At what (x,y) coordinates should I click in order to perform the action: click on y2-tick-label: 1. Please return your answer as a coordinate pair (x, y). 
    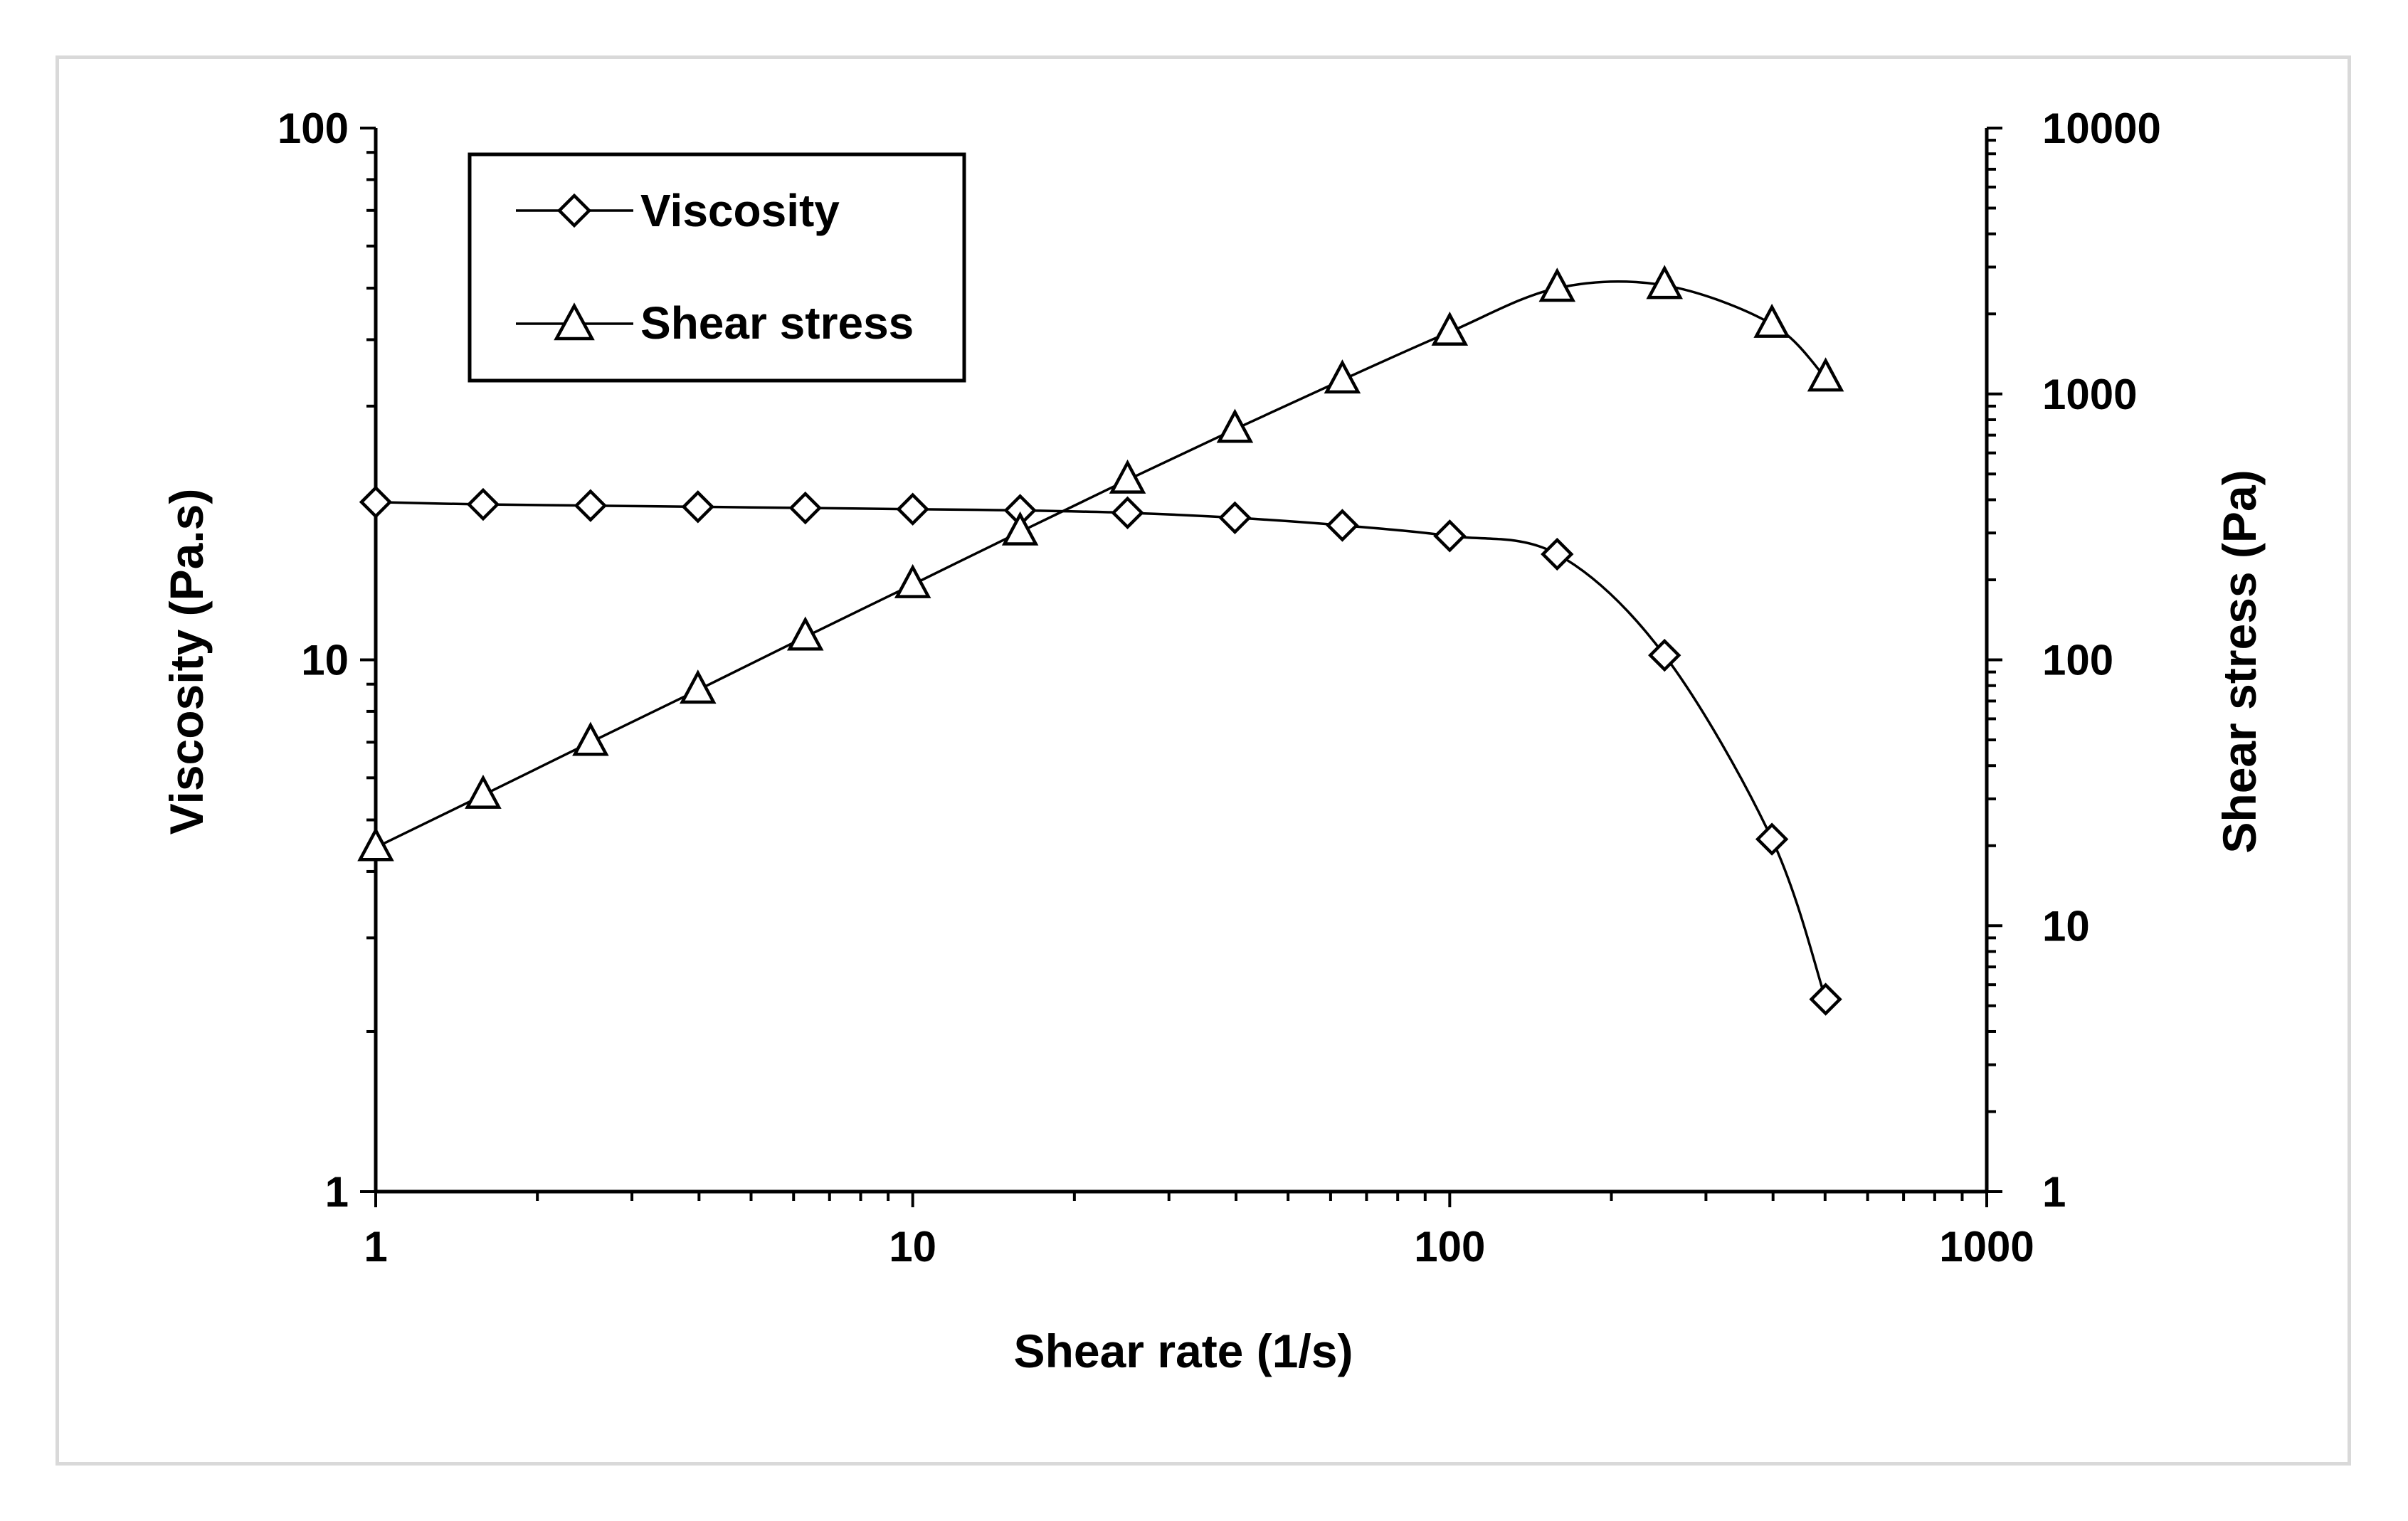
    Looking at the image, I should click on (2054, 1192).